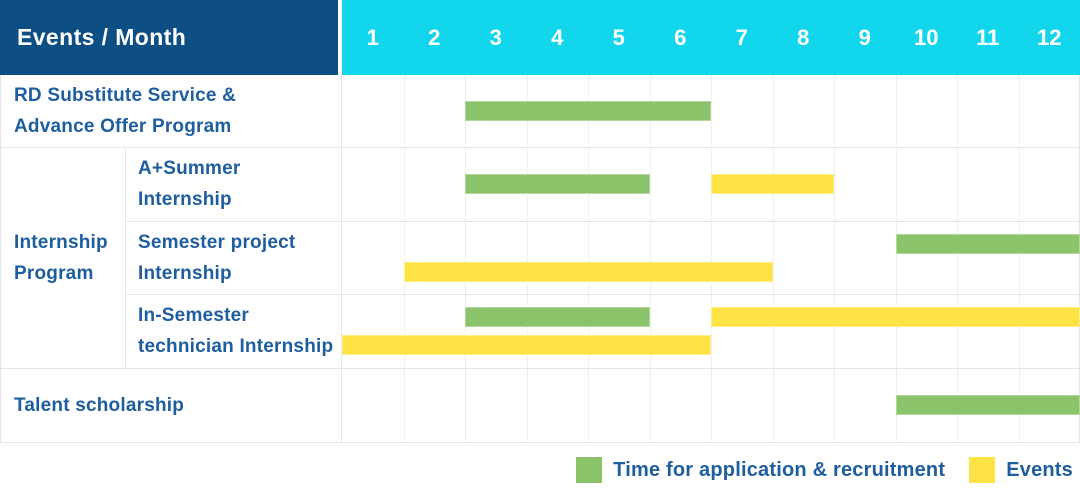  I want to click on group-column-divider, so click(125, 257).